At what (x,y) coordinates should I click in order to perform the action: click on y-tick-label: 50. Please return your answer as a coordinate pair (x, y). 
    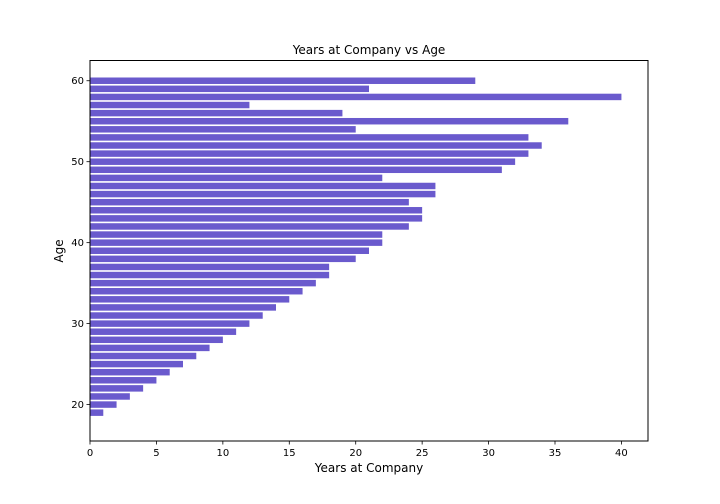
    Looking at the image, I should click on (77, 162).